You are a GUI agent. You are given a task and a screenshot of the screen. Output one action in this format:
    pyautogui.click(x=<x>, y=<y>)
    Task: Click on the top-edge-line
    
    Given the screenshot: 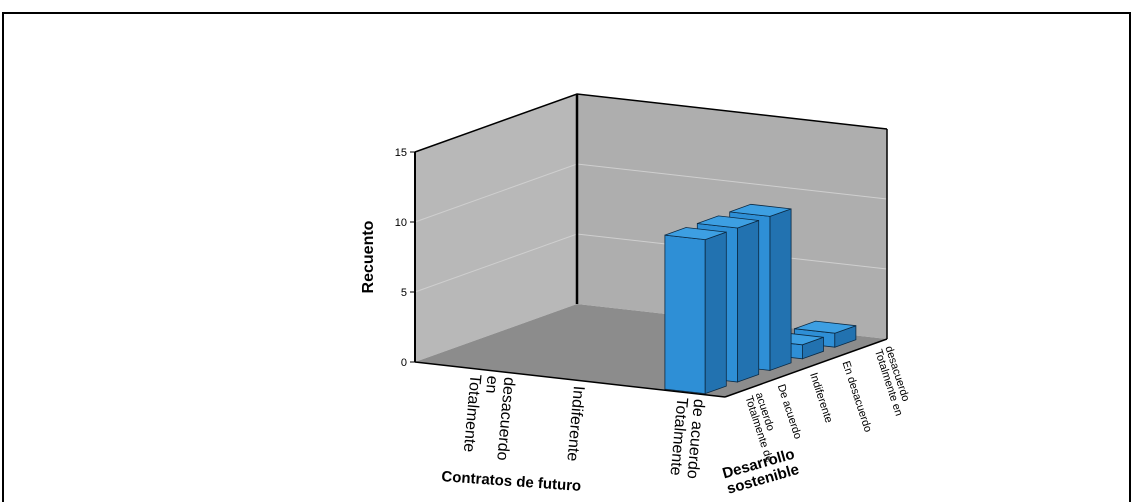 What is the action you would take?
    pyautogui.click(x=651, y=123)
    